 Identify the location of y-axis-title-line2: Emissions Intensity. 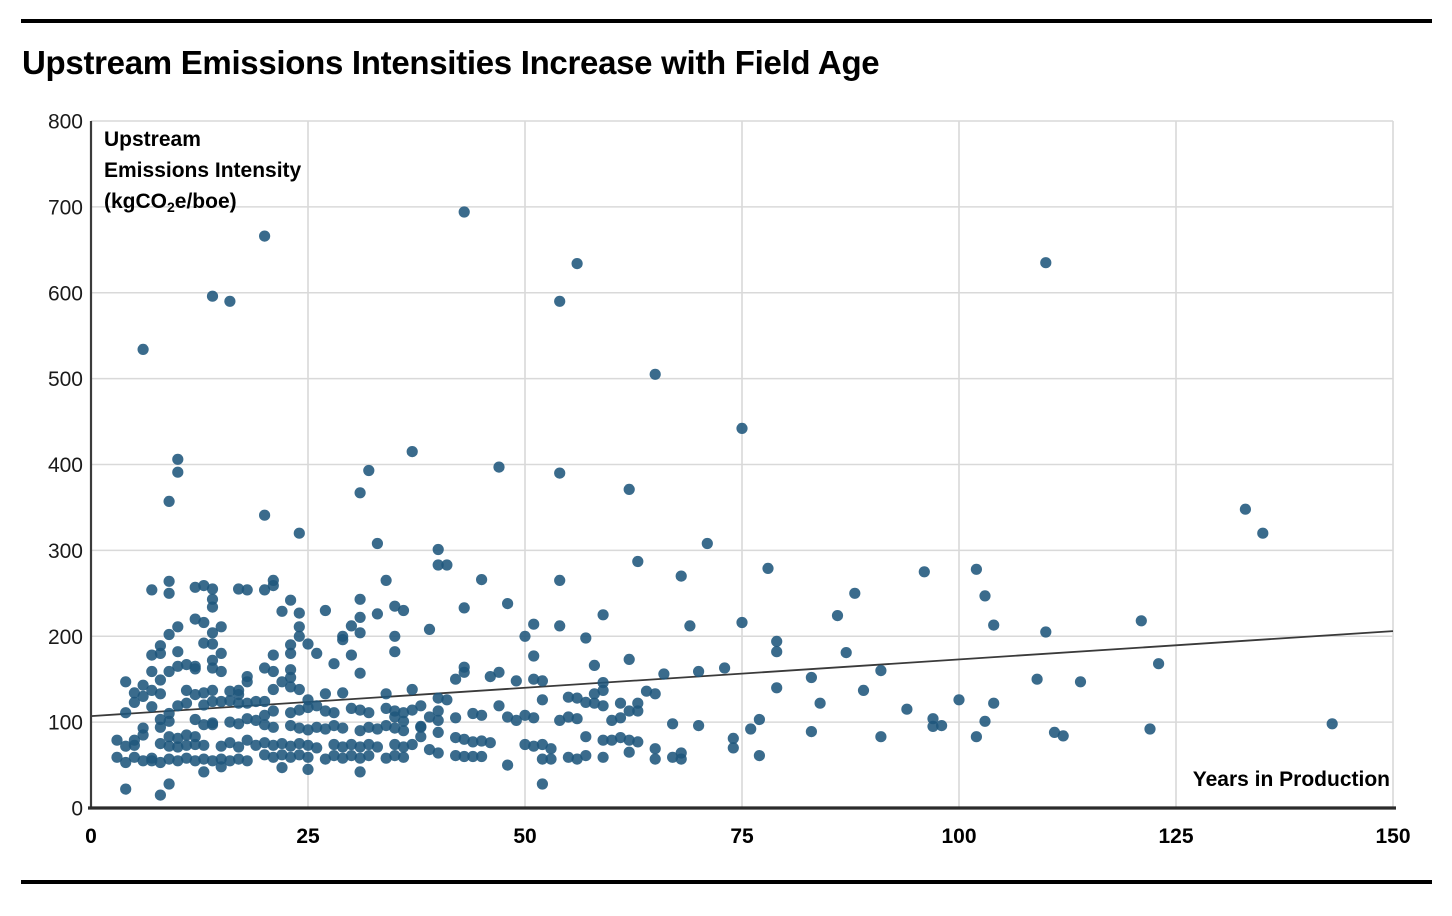
(203, 170).